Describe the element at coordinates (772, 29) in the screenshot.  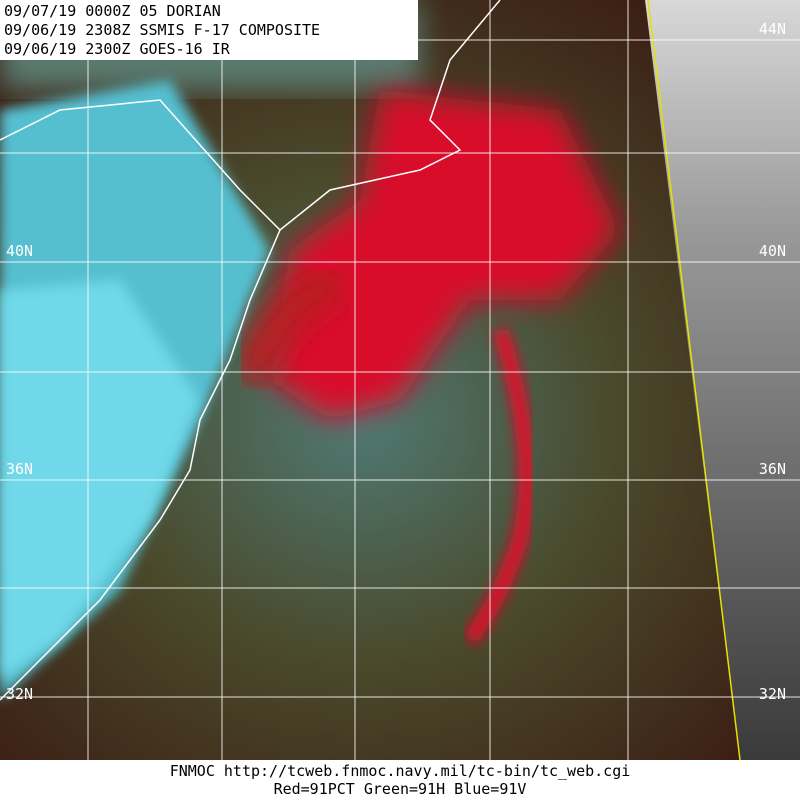
I see `lat-label: 44N` at that location.